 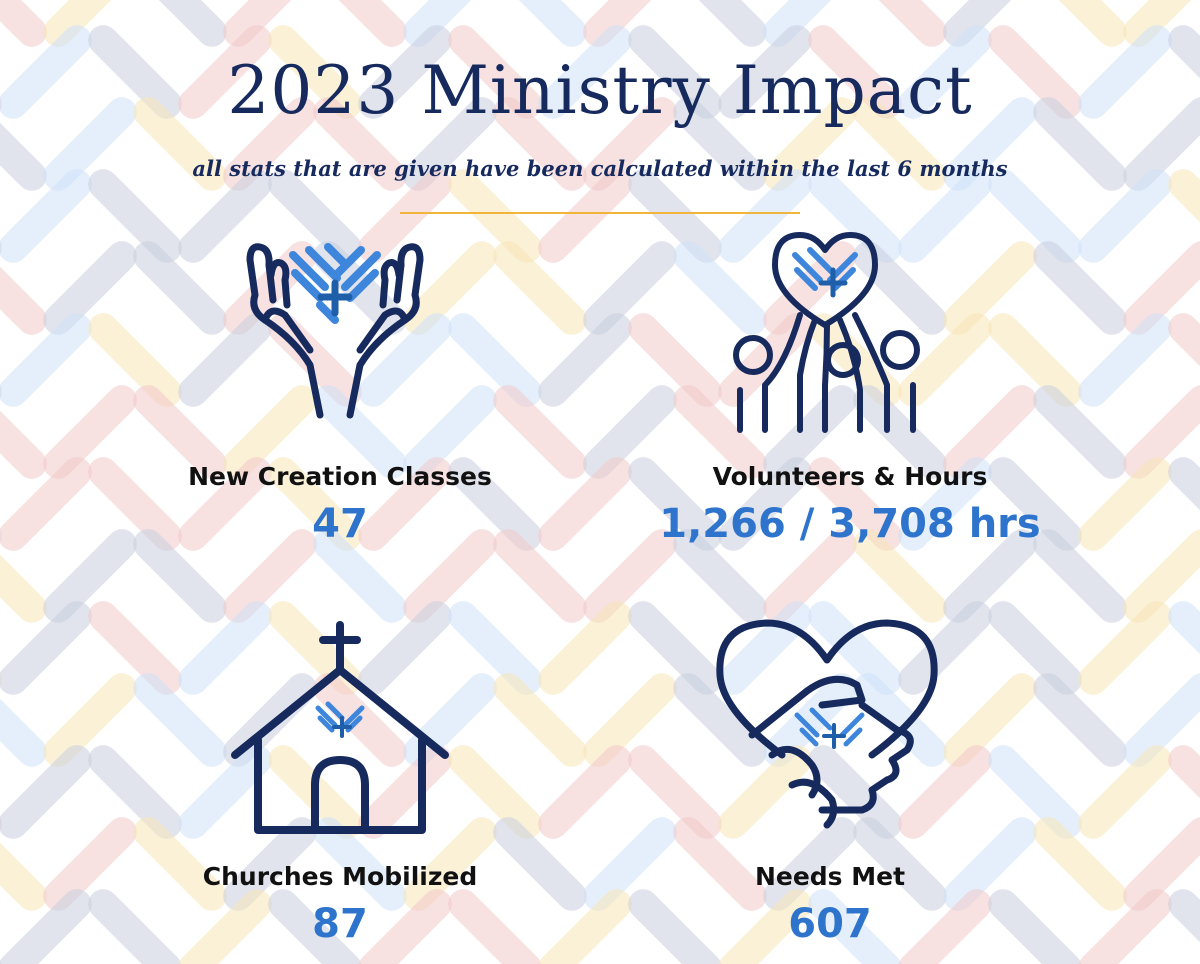 I want to click on stat-label: Churches Mobilized, so click(x=340, y=876).